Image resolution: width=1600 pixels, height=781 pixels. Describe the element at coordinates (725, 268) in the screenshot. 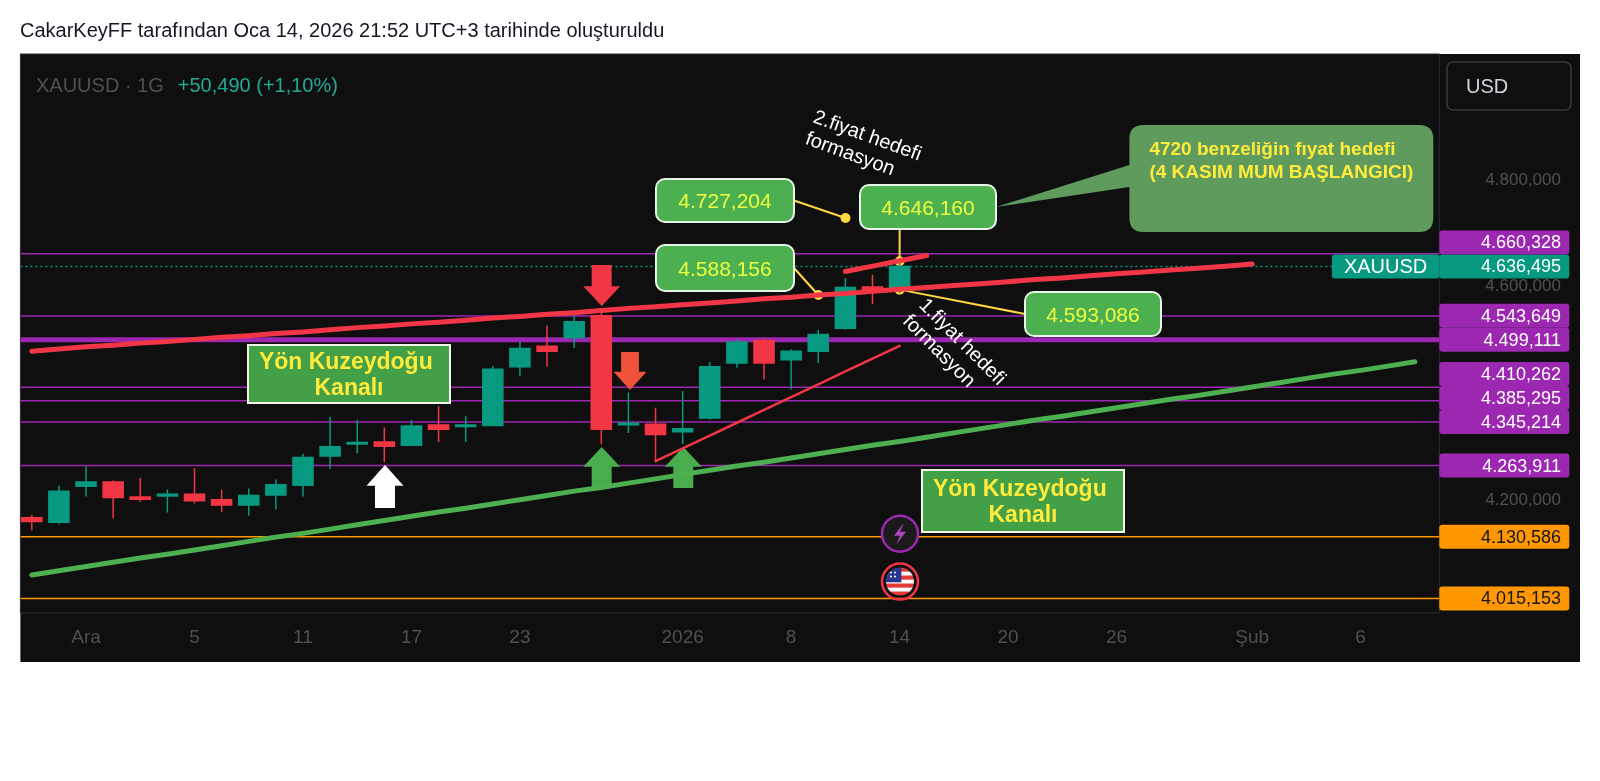

I see `annotation: 4.588,156` at that location.